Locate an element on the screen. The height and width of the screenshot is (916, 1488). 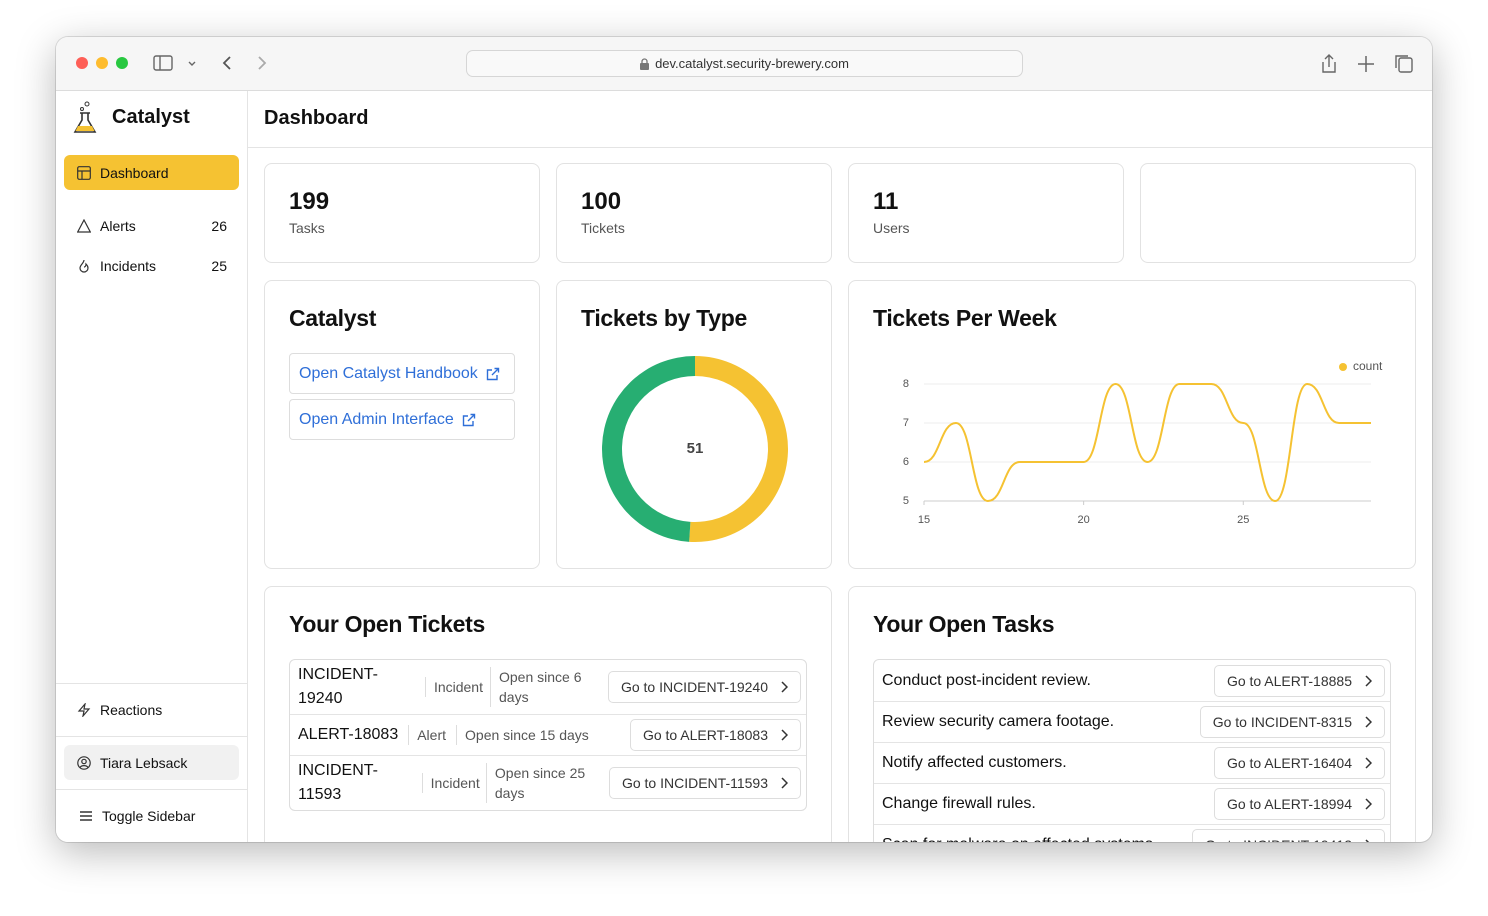
go-button: Go to ALERT-18885 is located at coordinates (1299, 680).